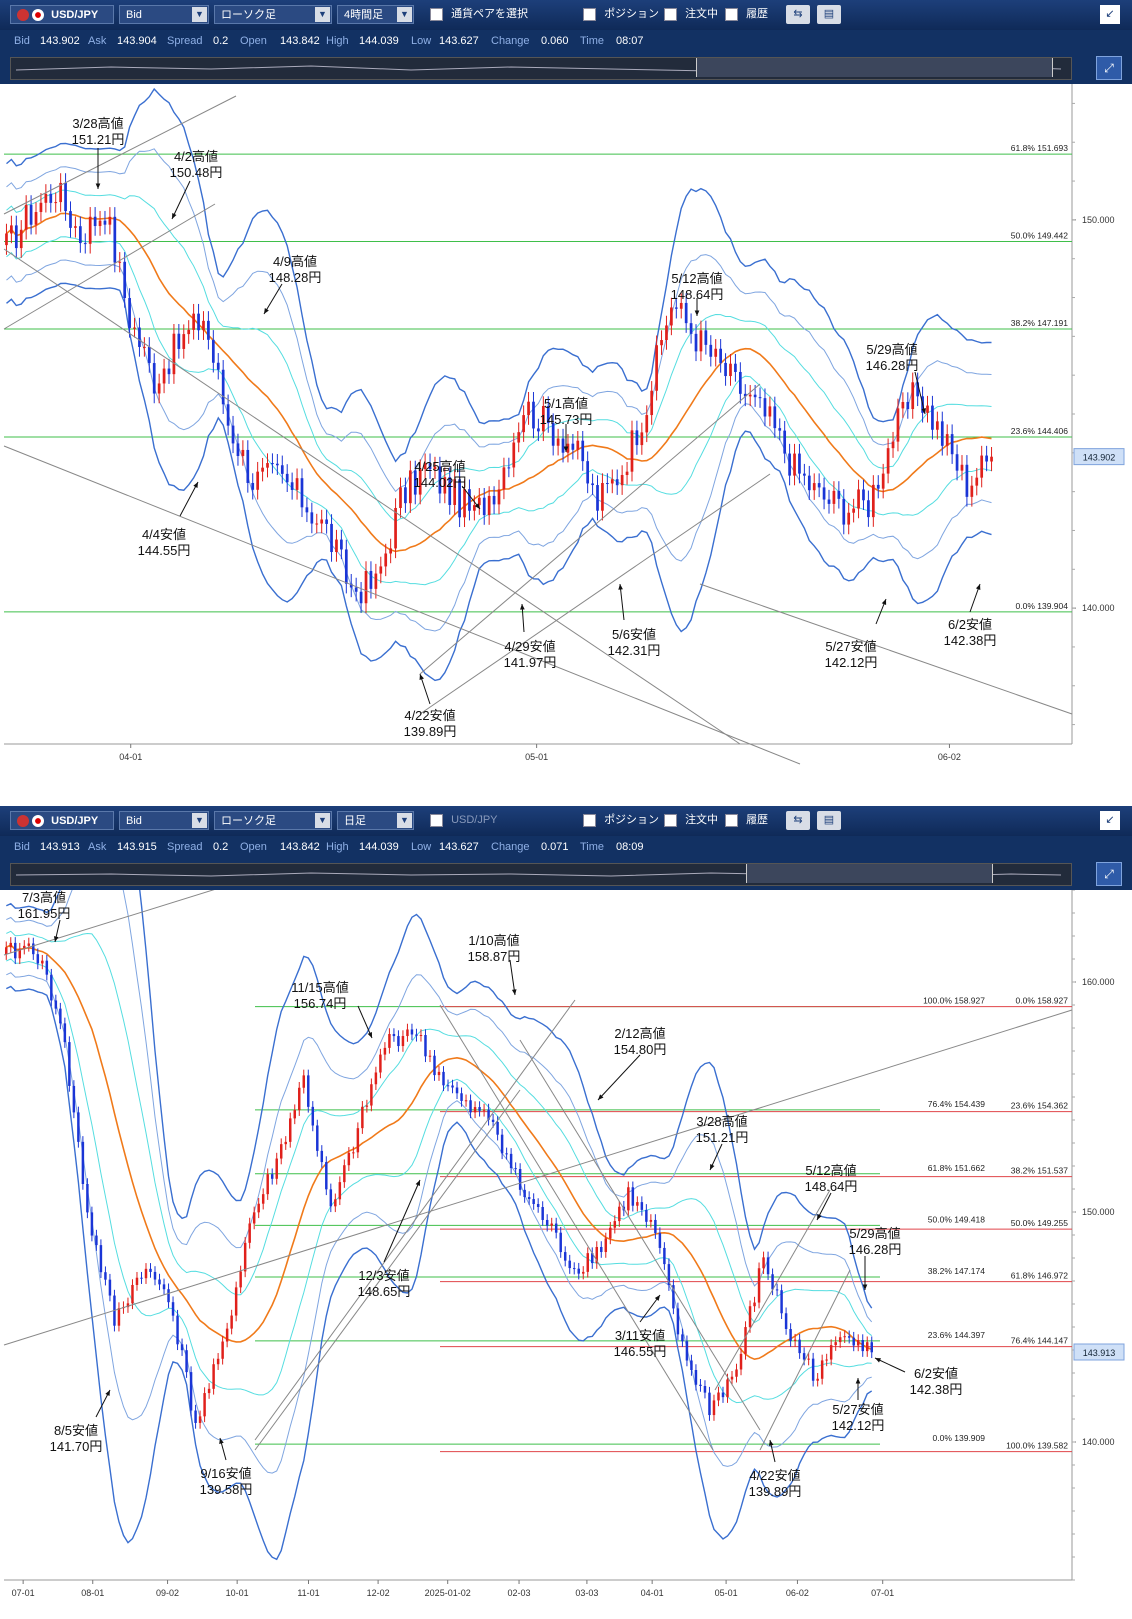 This screenshot has width=1132, height=1619. Describe the element at coordinates (185, 41) in the screenshot. I see `spread-label: Spread` at that location.